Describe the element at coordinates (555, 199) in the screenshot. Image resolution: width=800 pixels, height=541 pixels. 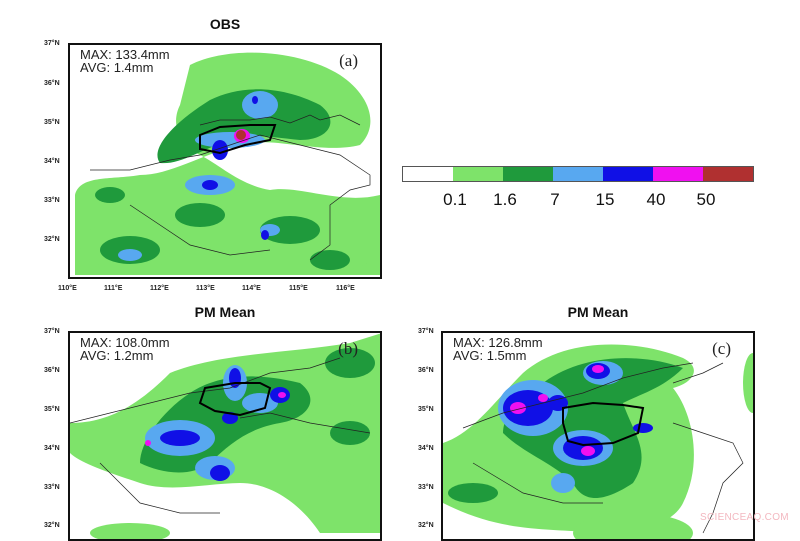
I see `colorbar-label: 7` at that location.